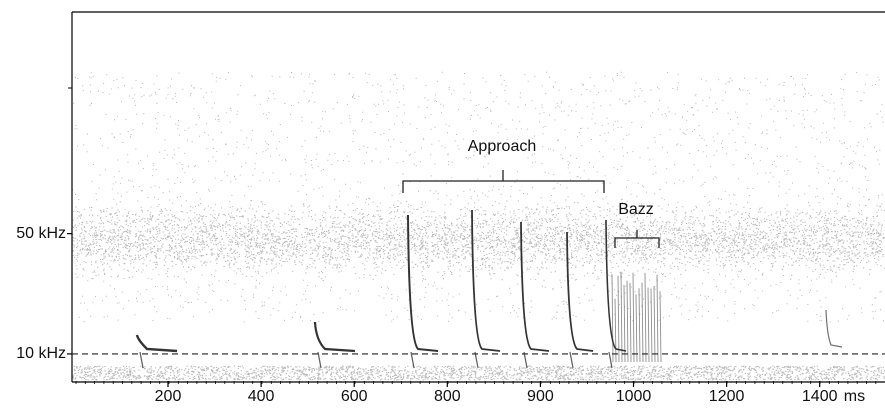 The image size is (885, 410). What do you see at coordinates (820, 396) in the screenshot?
I see `x-tick-label: 1400` at bounding box center [820, 396].